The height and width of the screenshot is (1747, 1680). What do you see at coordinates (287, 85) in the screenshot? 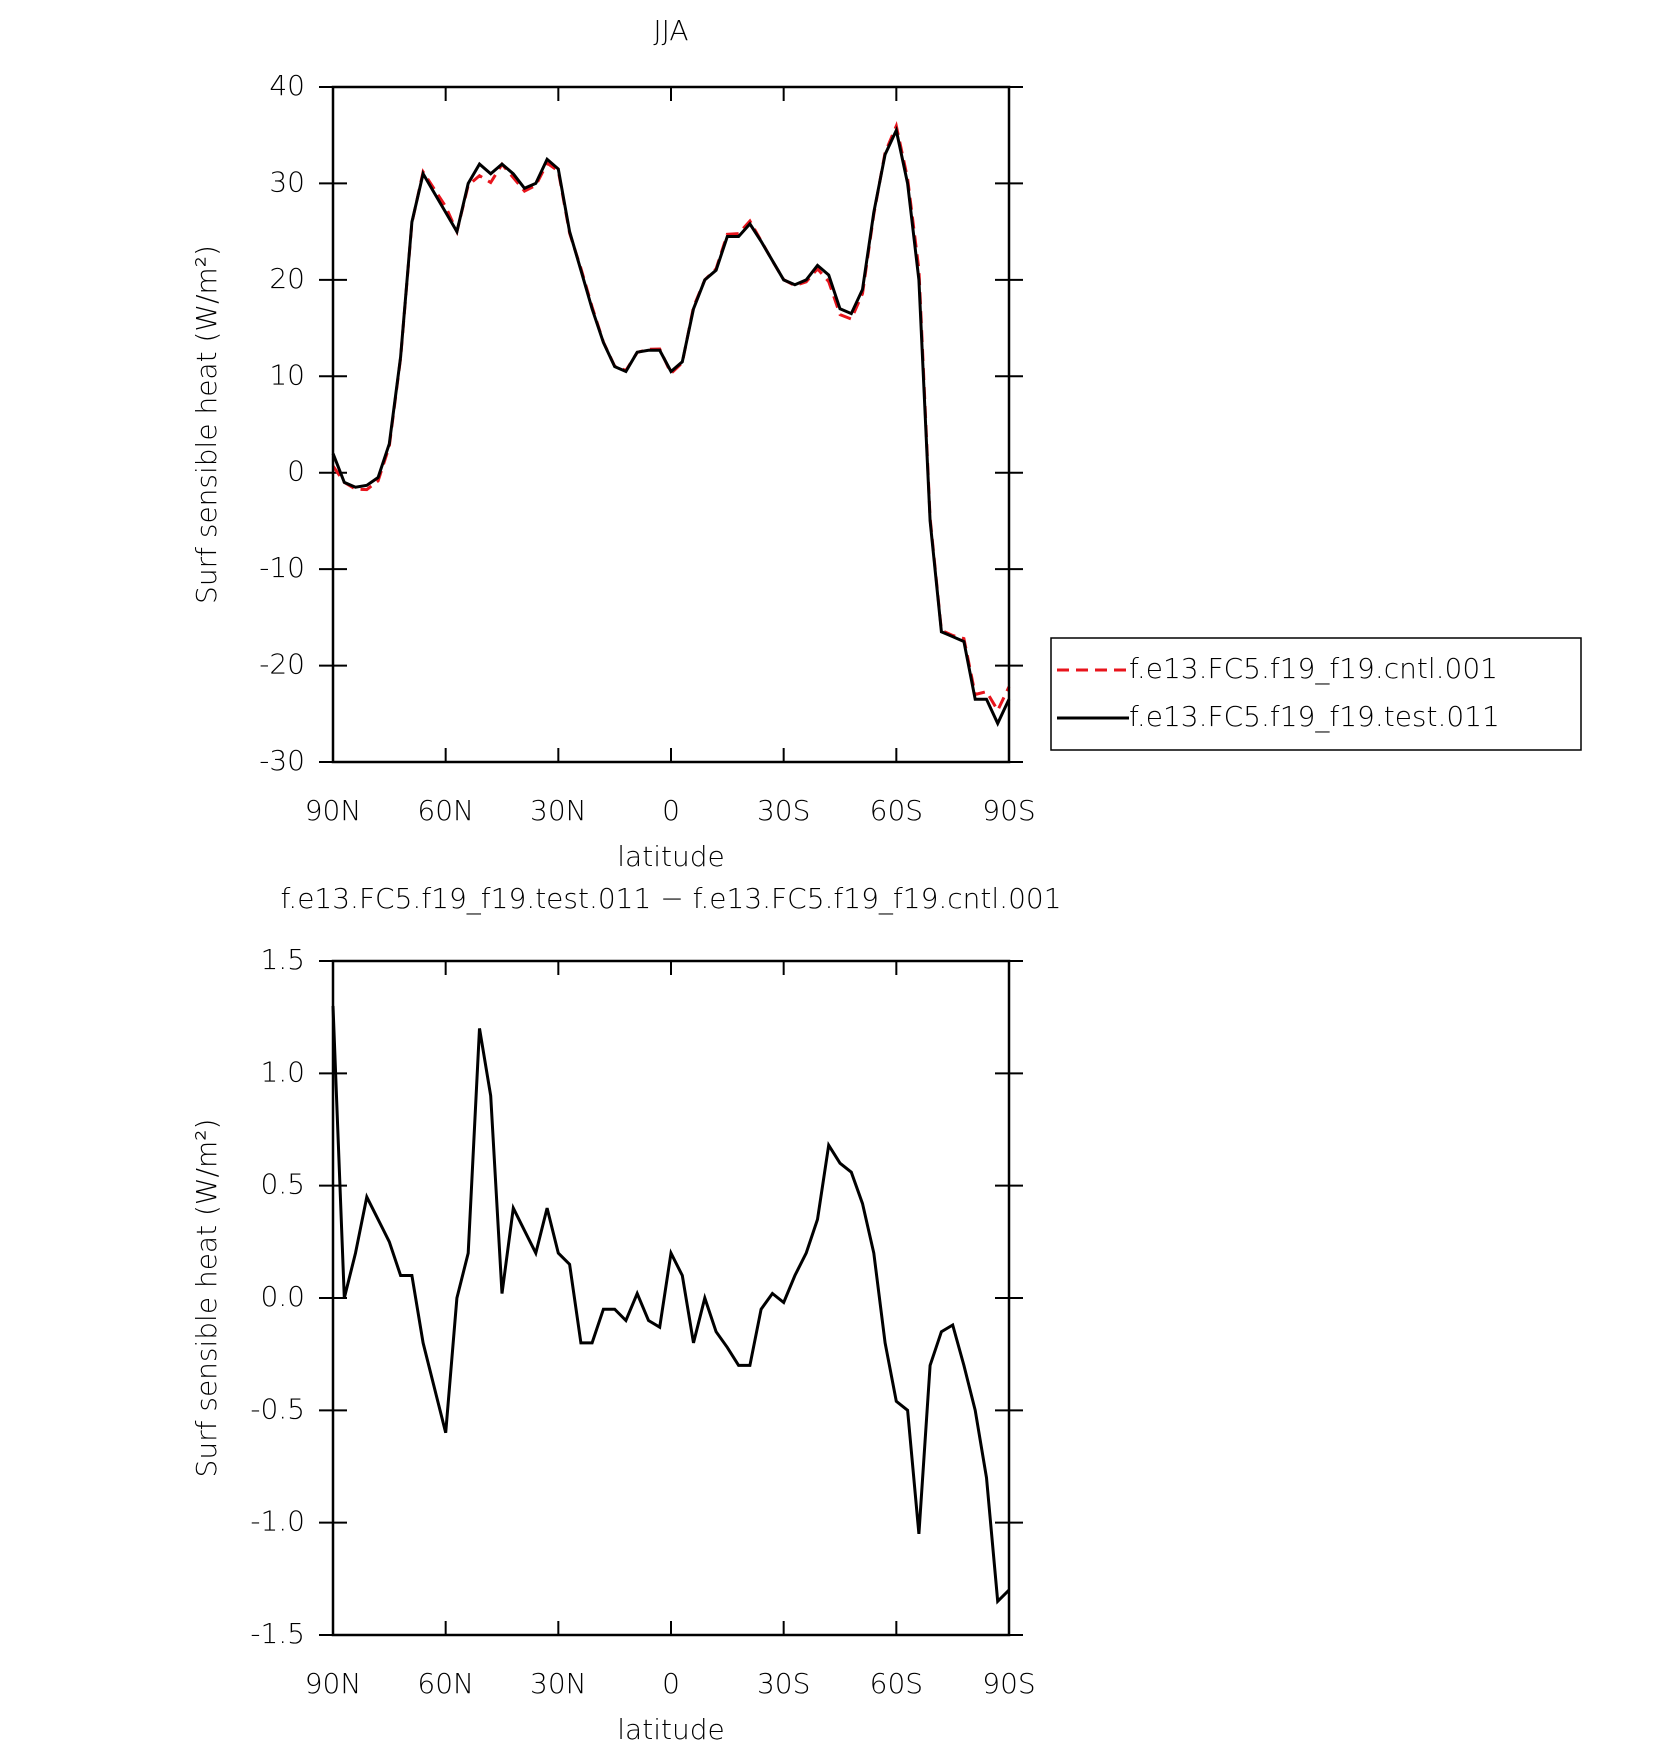
I see `y-tick-label: 40` at bounding box center [287, 85].